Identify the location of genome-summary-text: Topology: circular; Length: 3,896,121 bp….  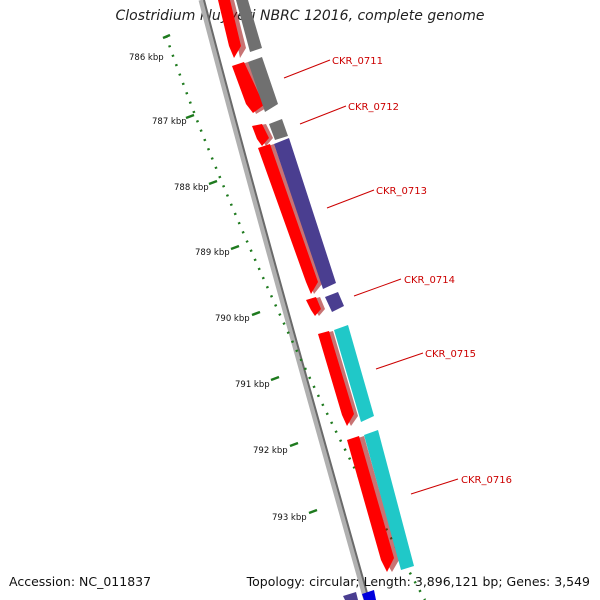
(418, 581).